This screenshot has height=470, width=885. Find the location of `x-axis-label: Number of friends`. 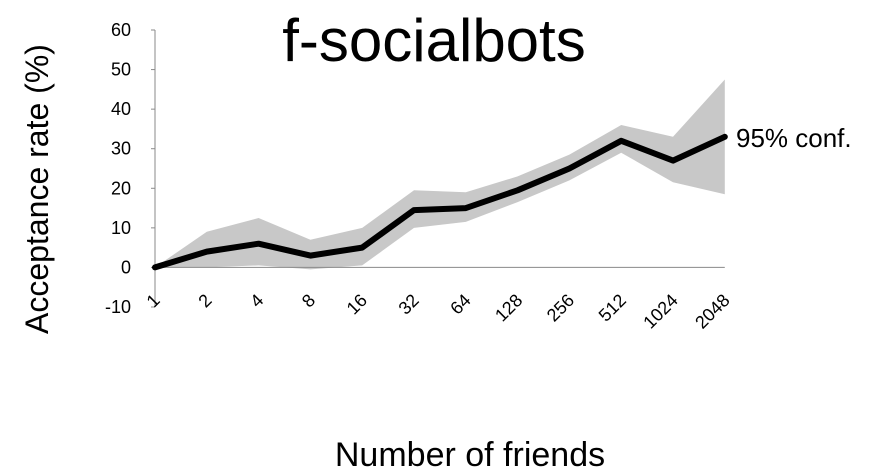

x-axis-label: Number of friends is located at coordinates (470, 453).